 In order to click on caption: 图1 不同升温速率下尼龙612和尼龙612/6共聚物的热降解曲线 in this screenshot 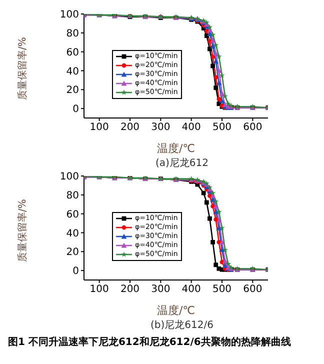, I will do `click(150, 342)`.